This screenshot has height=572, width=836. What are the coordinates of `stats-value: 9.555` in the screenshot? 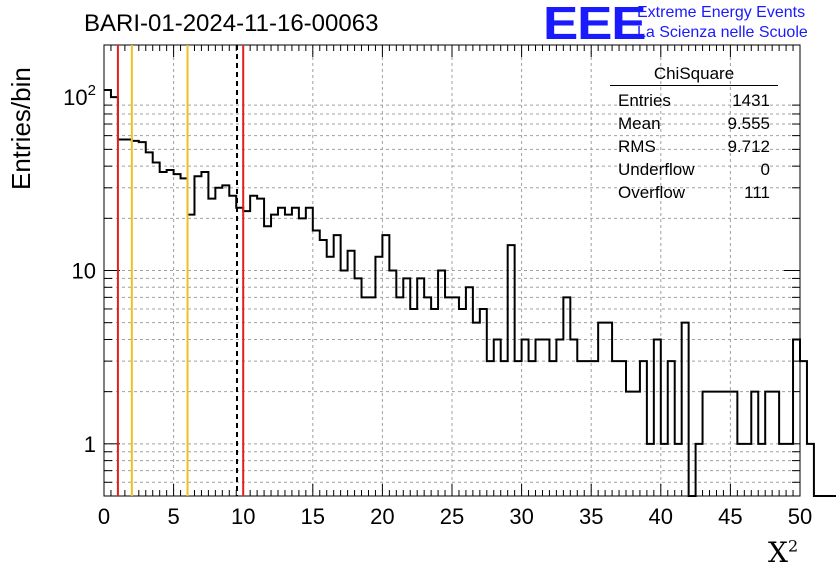 It's located at (748, 123).